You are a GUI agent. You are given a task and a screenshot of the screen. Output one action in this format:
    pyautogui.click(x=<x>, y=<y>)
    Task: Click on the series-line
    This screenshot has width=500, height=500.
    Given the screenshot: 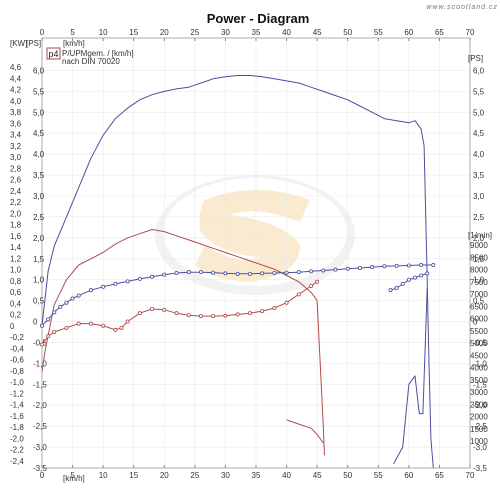 What is the action you would take?
    pyautogui.click(x=305, y=431)
    